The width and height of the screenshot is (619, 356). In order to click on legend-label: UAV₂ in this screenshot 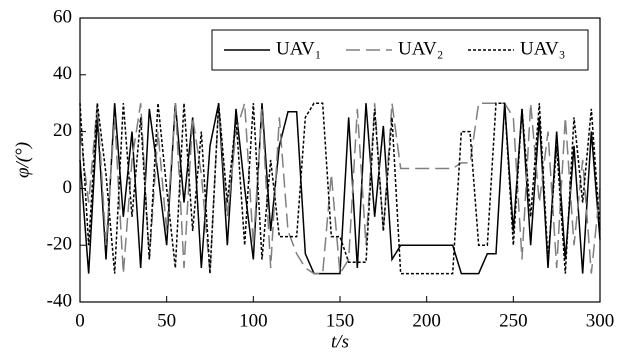, I will do `click(420, 48)`.